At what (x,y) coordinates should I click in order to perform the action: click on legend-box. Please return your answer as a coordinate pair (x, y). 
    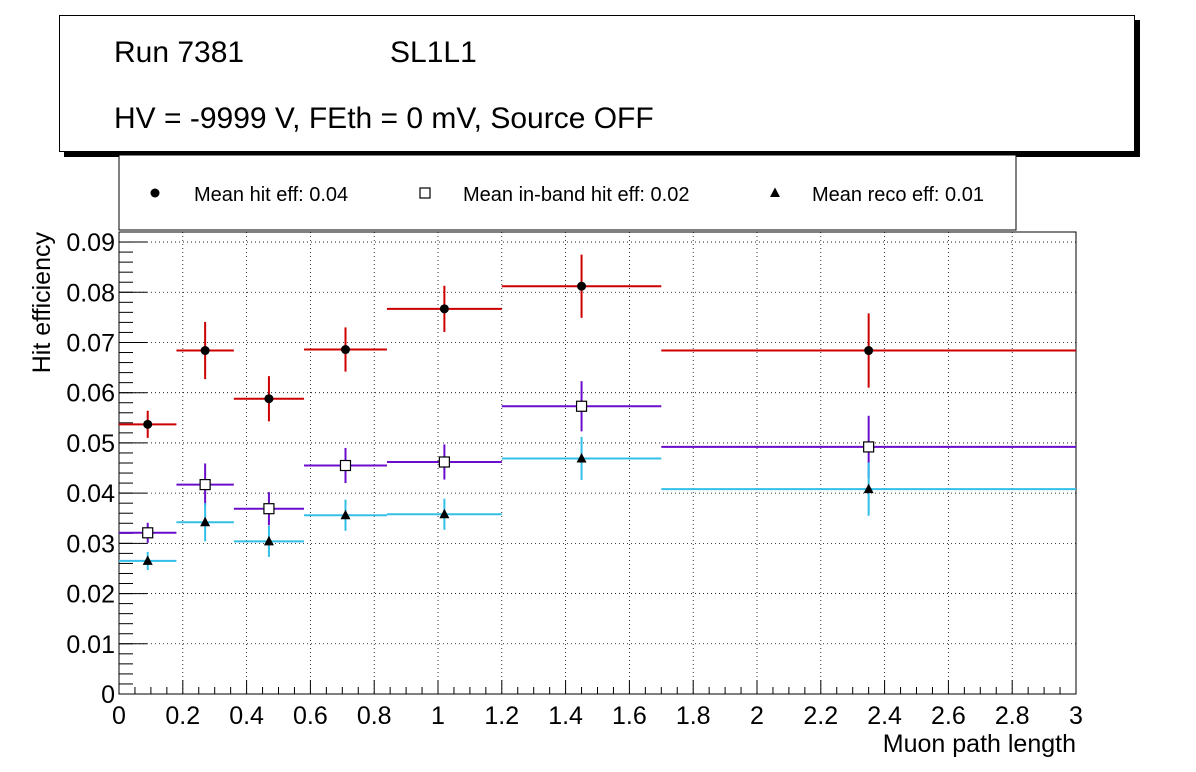
    Looking at the image, I should click on (567, 192).